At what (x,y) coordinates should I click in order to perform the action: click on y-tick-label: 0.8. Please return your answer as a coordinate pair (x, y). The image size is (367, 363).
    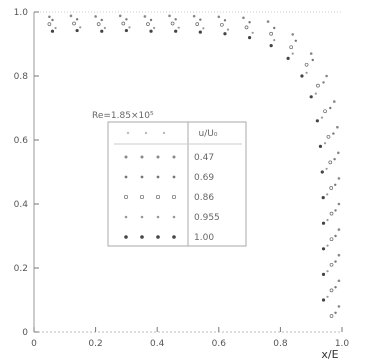
    Looking at the image, I should click on (21, 77).